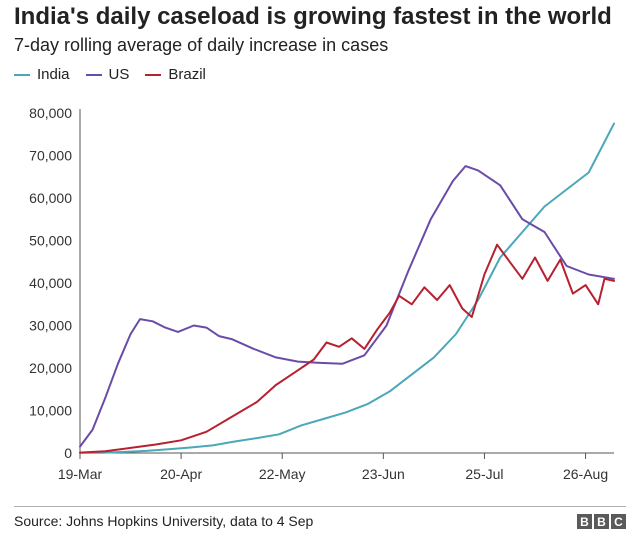 This screenshot has width=640, height=537. What do you see at coordinates (53, 74) in the screenshot?
I see `legend-label-india: India` at bounding box center [53, 74].